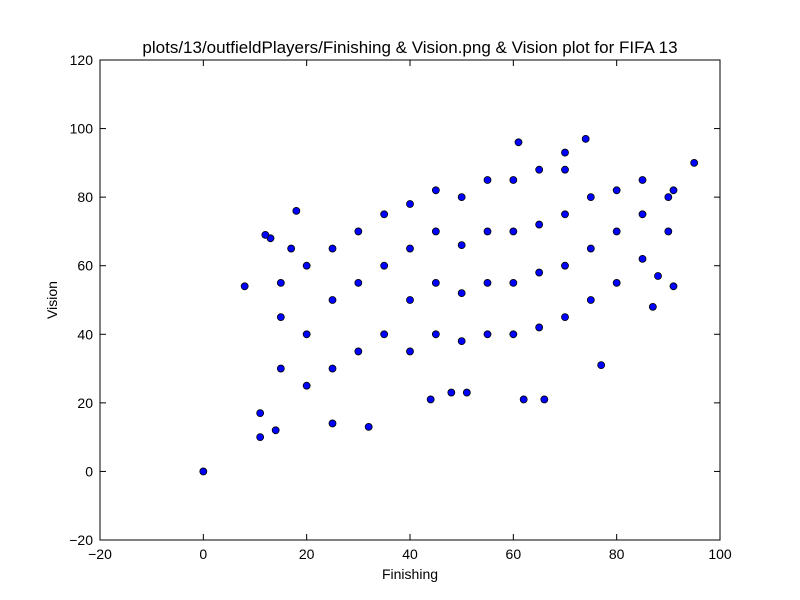  Describe the element at coordinates (203, 554) in the screenshot. I see `x-tick-label: 0` at that location.